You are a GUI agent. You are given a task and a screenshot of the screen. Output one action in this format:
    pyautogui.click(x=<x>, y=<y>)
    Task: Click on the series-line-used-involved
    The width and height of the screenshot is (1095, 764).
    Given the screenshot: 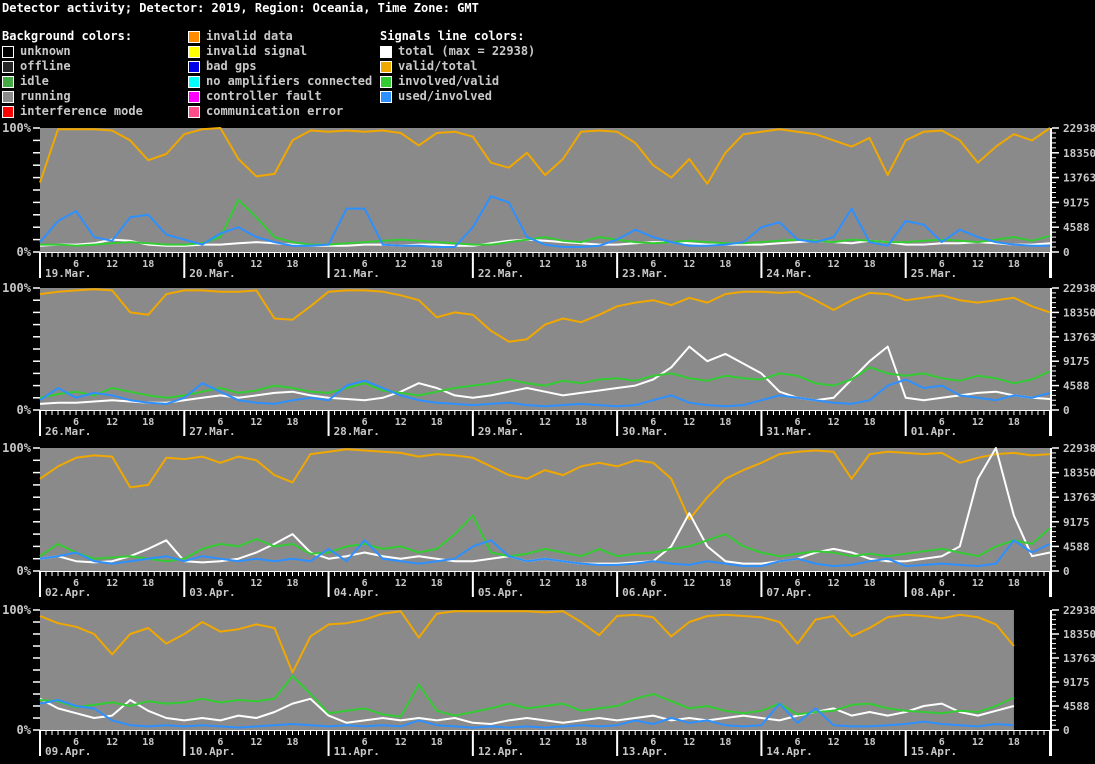 What is the action you would take?
    pyautogui.click(x=544, y=221)
    